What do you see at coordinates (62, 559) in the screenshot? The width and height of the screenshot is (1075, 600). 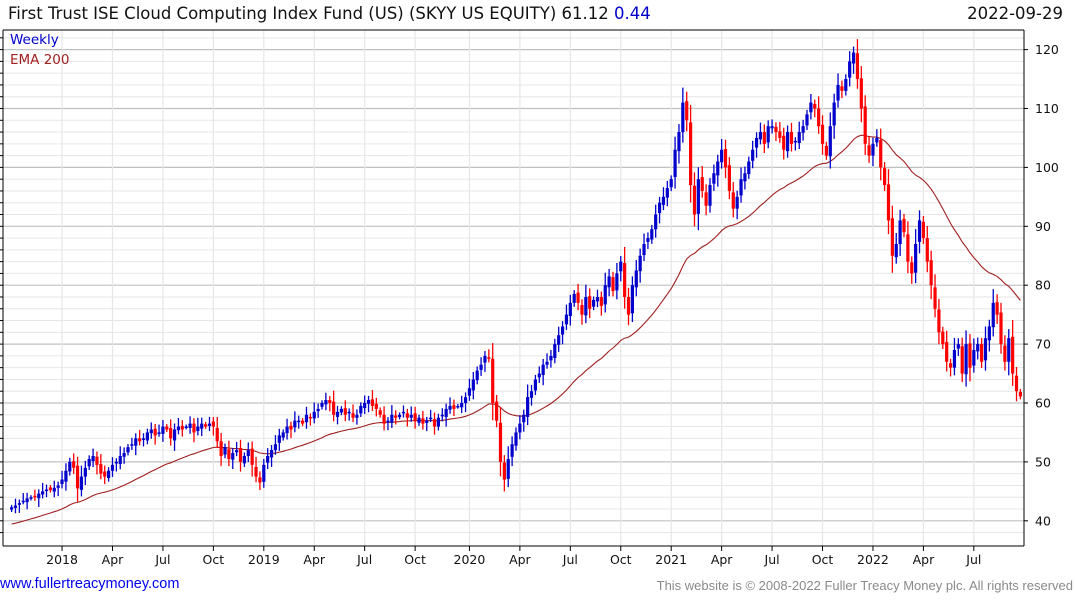 I see `x-tick-label: 2018` at bounding box center [62, 559].